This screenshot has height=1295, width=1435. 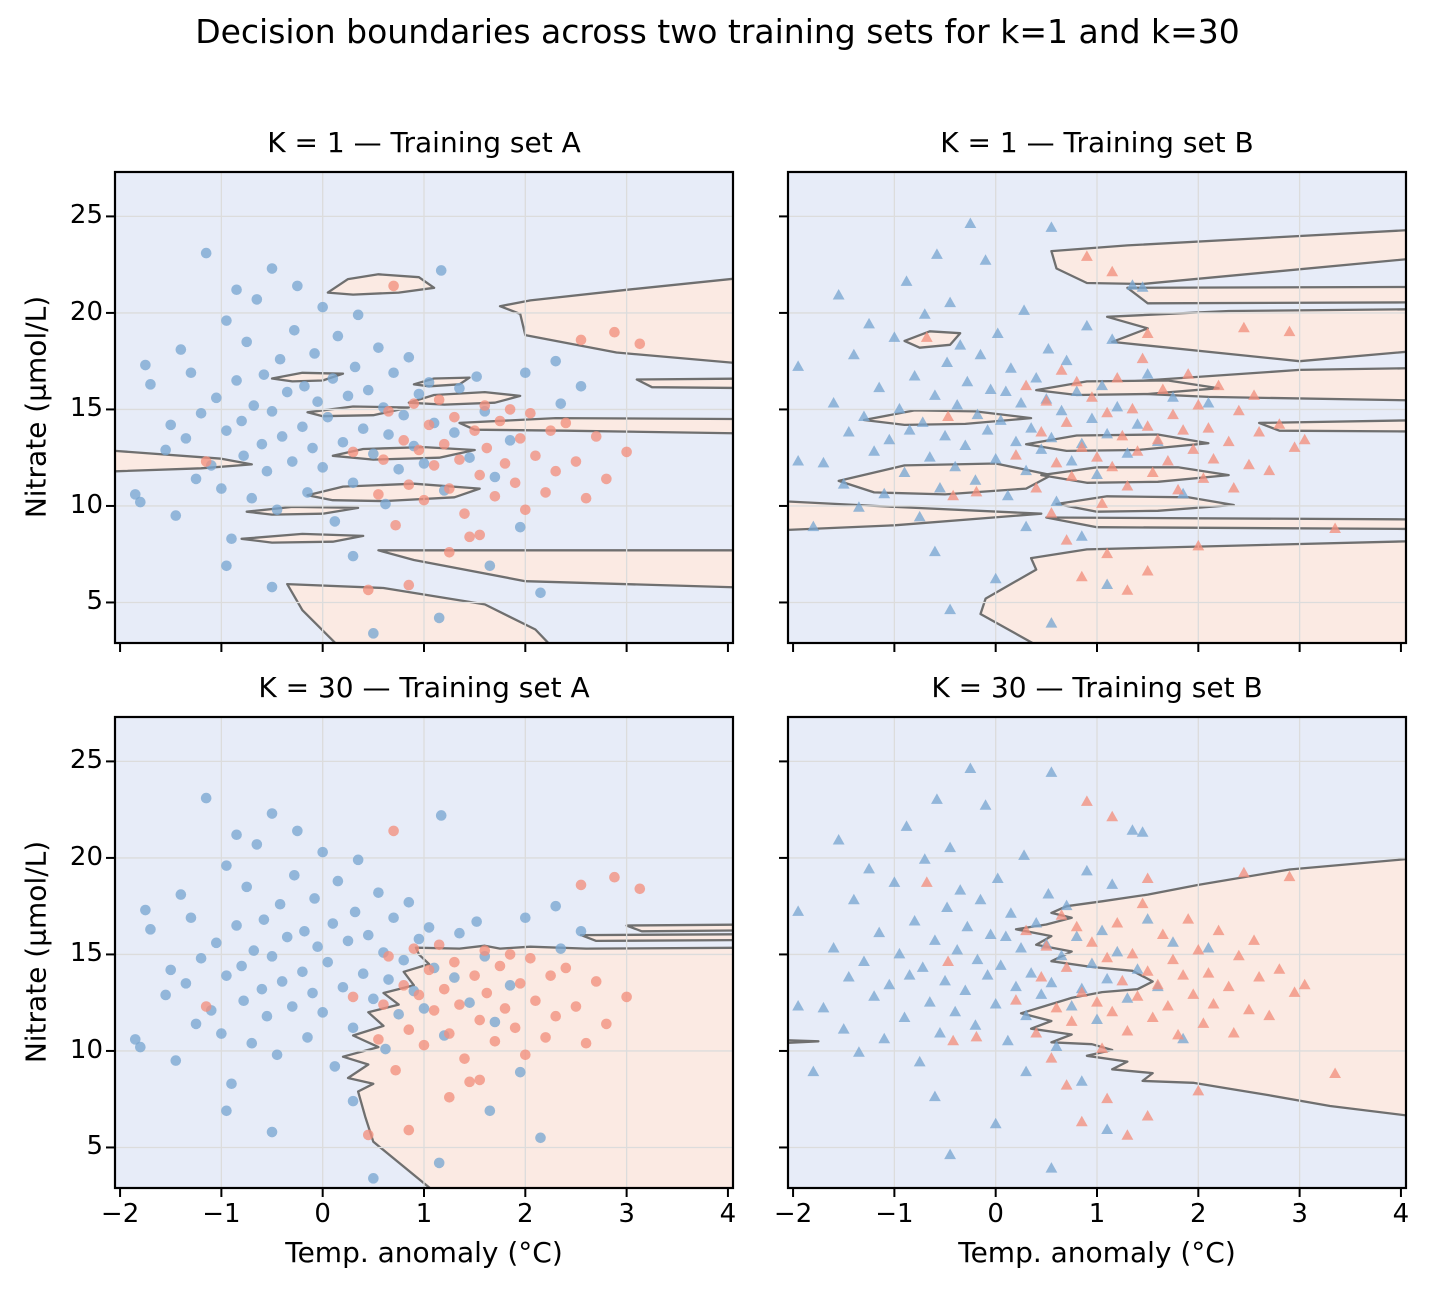 I want to click on y-axis-label-bottom: Nitrate (μmol/L), so click(x=36, y=952).